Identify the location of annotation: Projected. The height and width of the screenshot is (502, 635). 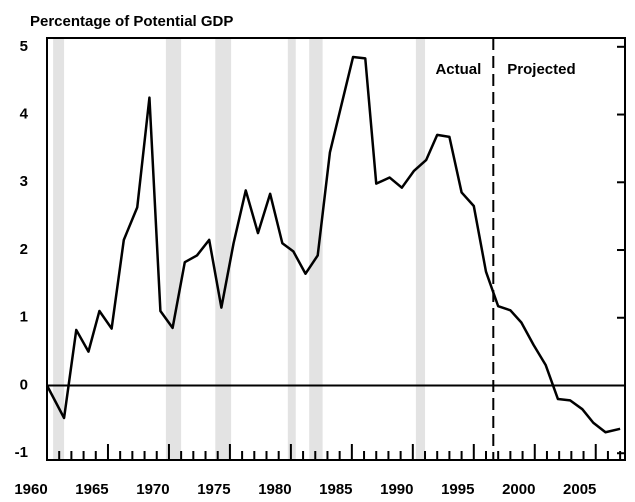
(541, 69).